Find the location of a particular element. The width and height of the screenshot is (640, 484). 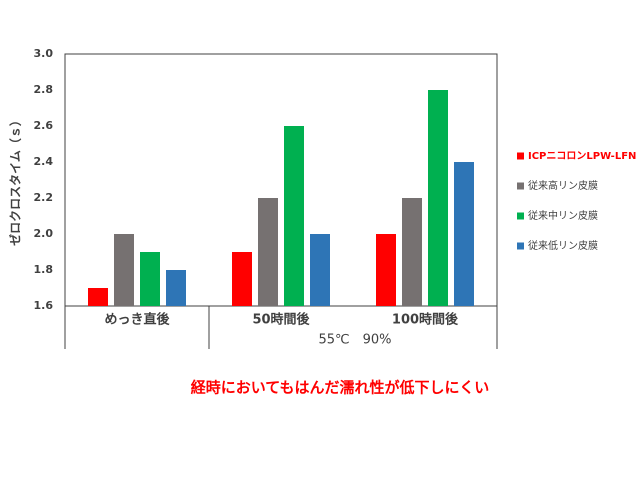

y-tick-label: 3.0 is located at coordinates (44, 53).